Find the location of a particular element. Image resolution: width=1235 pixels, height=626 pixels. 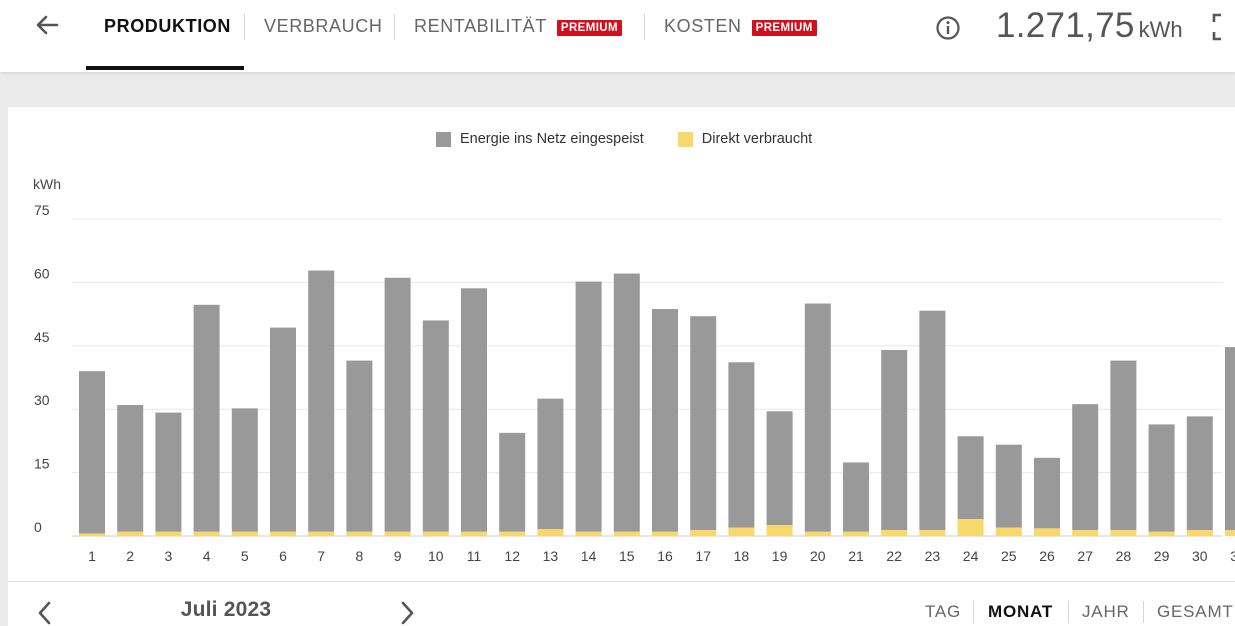

legend-item-direct: Direkt verbraucht is located at coordinates (745, 139).